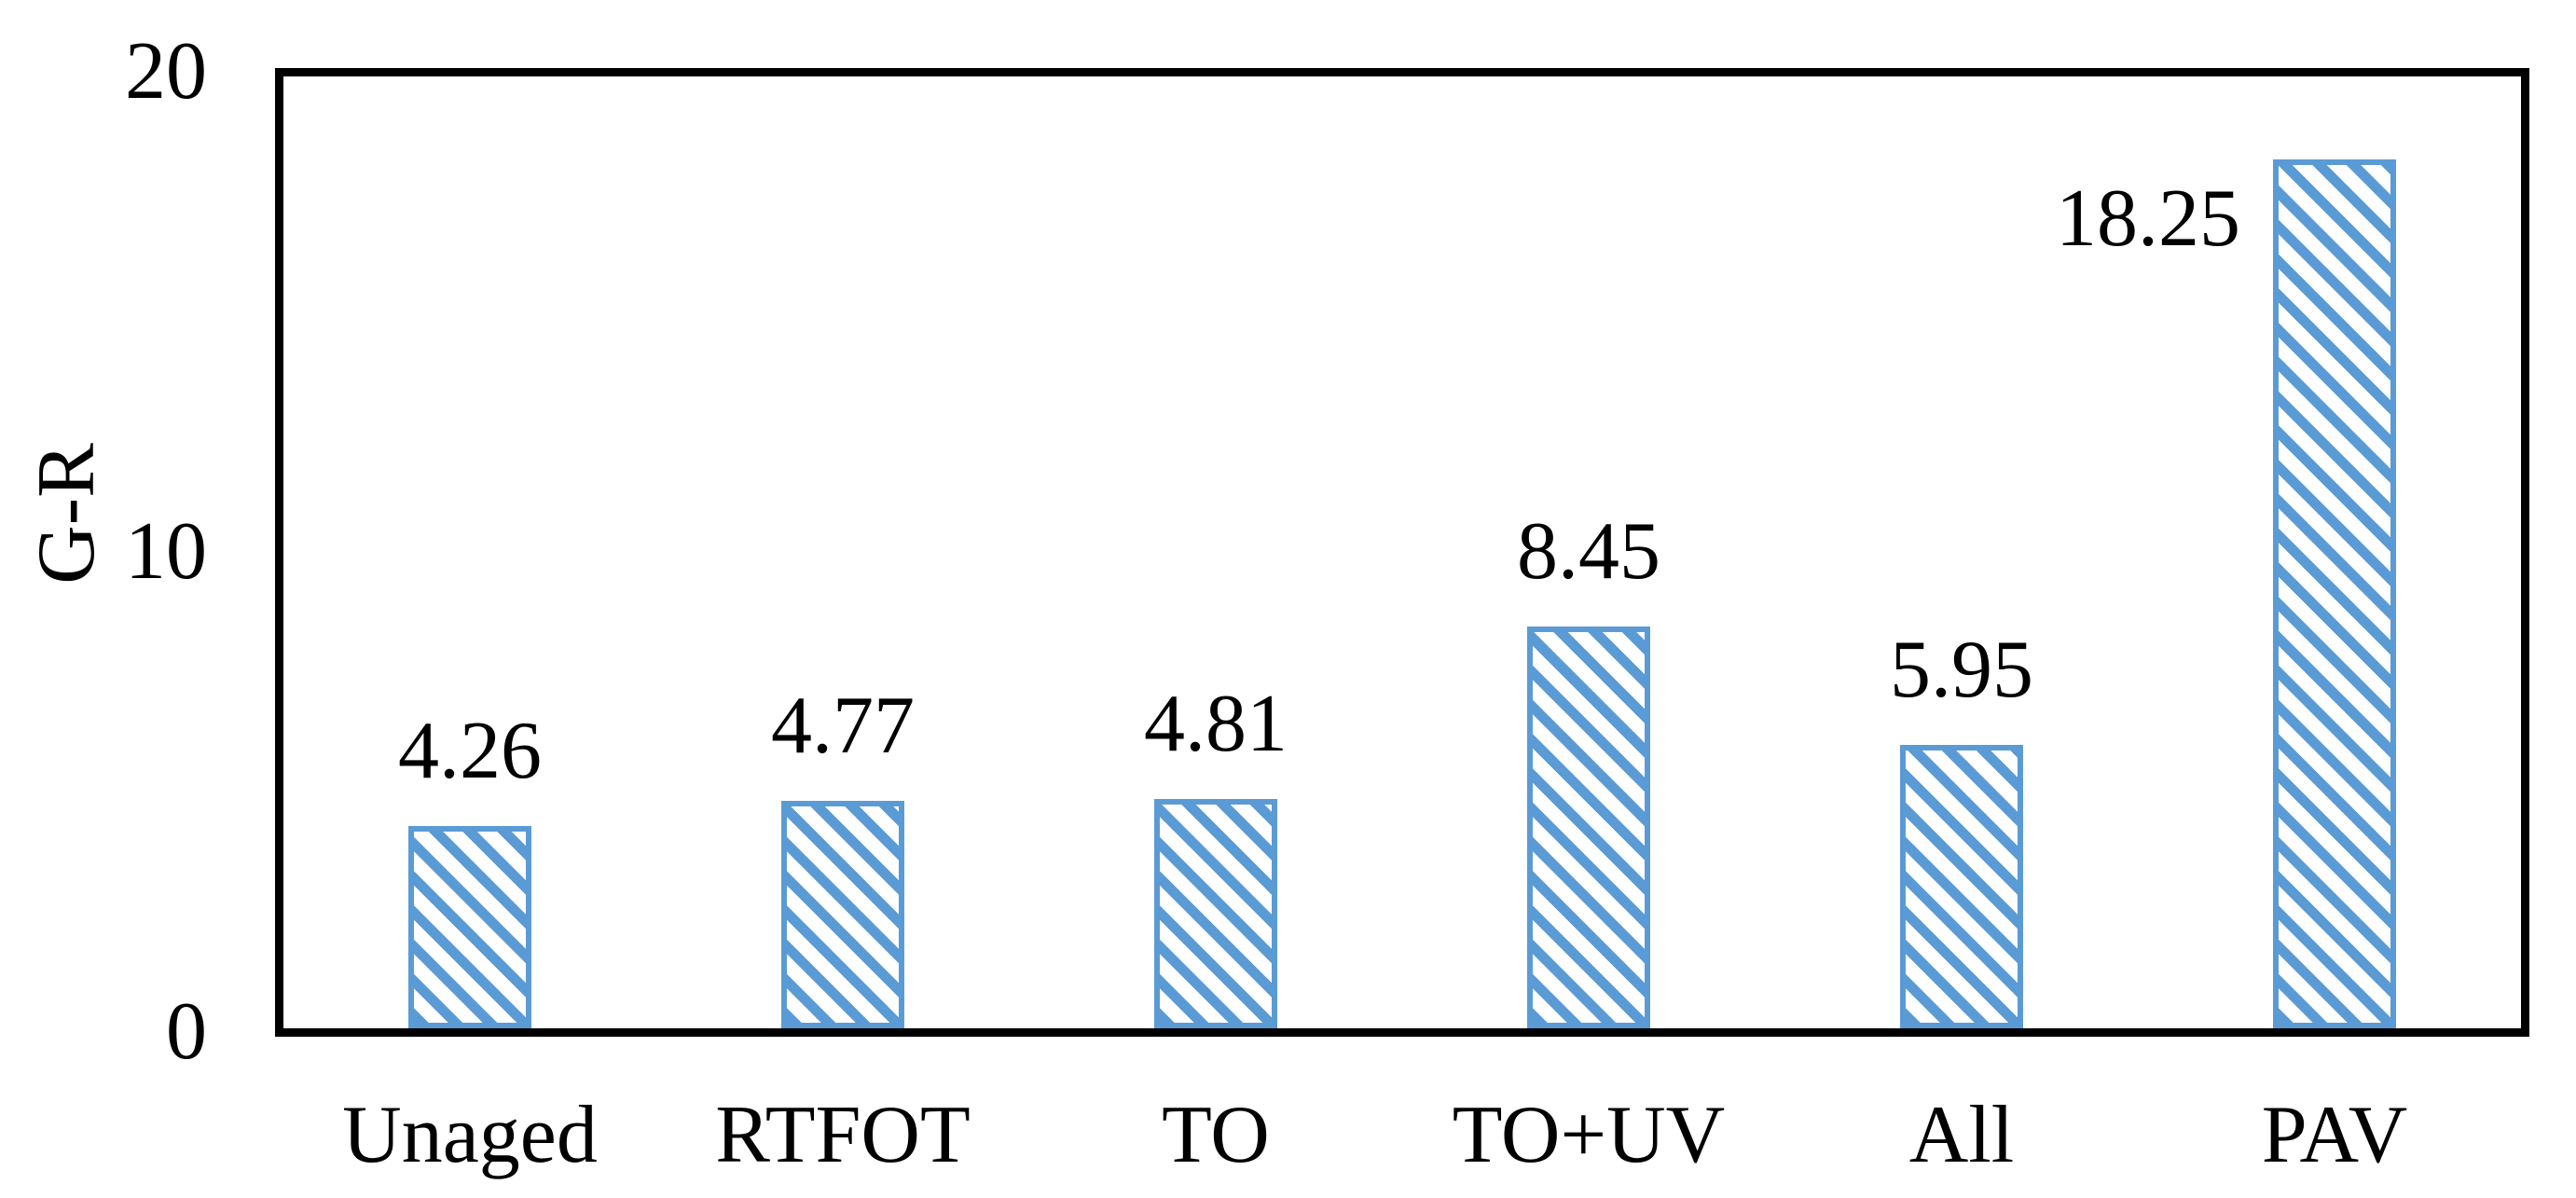 This screenshot has height=1198, width=2576. I want to click on value-label: 8.45, so click(1588, 551).